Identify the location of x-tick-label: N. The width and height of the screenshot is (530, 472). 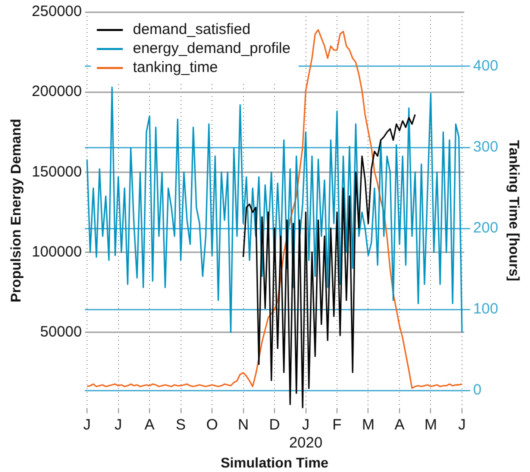
(243, 425).